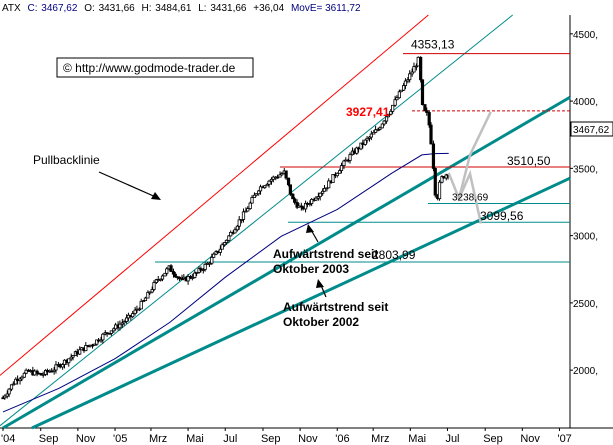 The image size is (613, 445). I want to click on projection-path-down, so click(465, 196).